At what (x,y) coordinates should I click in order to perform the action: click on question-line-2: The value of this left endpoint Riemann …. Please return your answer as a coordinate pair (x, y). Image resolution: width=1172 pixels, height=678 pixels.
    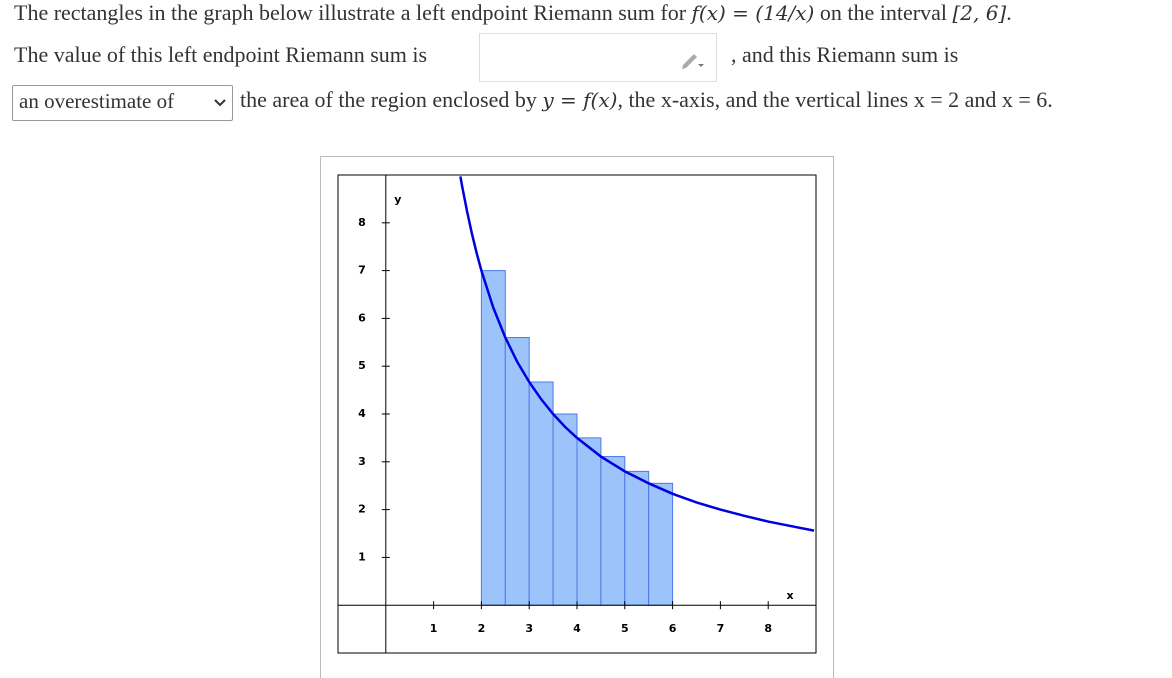
    Looking at the image, I should click on (220, 55).